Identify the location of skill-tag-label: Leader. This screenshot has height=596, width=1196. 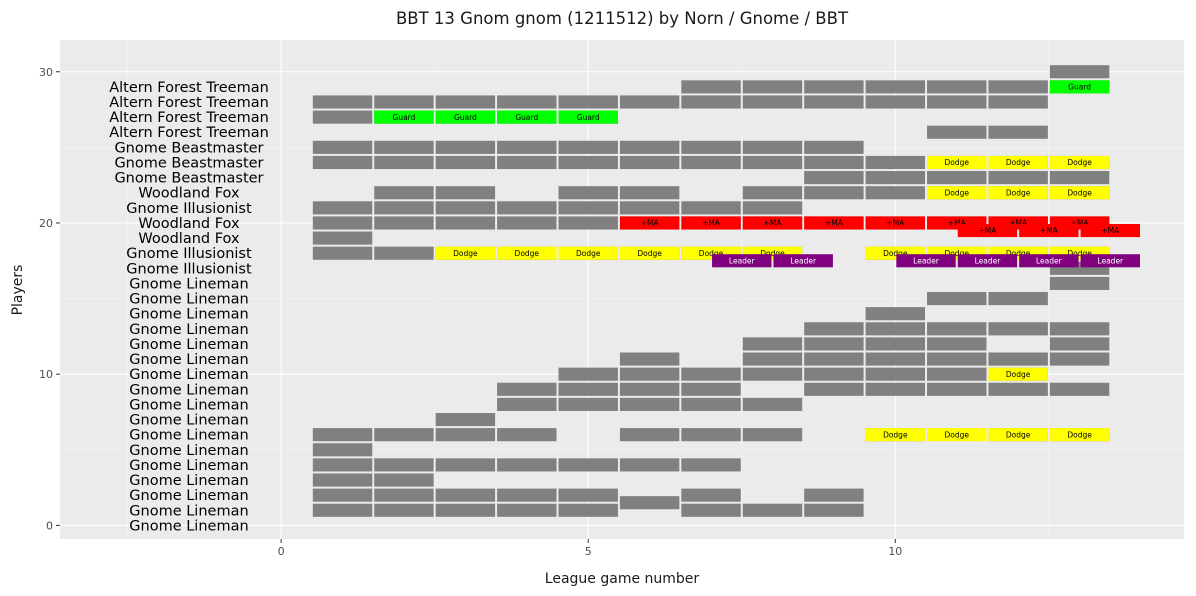
(803, 260).